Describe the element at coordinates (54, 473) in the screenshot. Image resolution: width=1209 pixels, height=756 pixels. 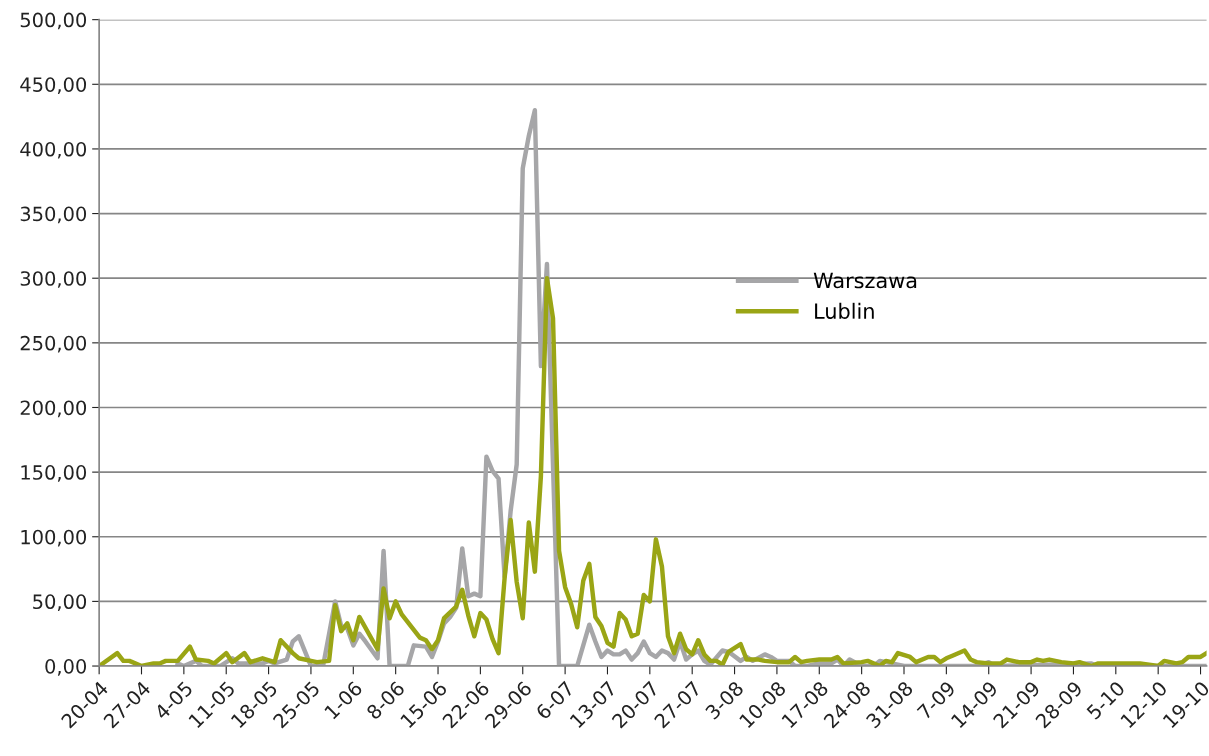
I see `y-tick-label: 150,00` at that location.